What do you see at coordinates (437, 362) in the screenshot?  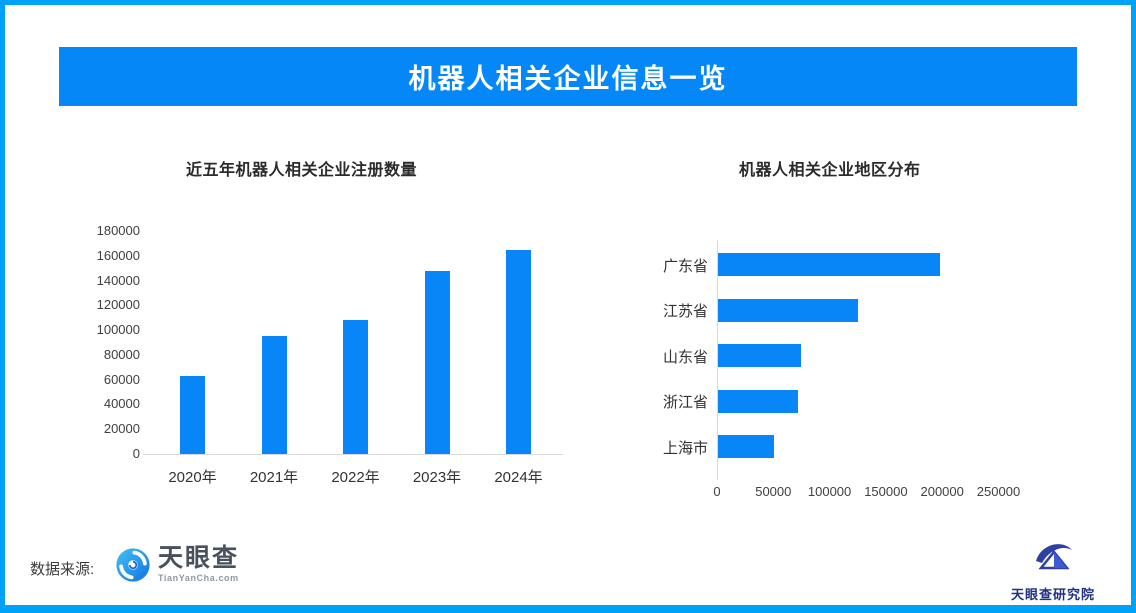 I see `bar-2023年` at bounding box center [437, 362].